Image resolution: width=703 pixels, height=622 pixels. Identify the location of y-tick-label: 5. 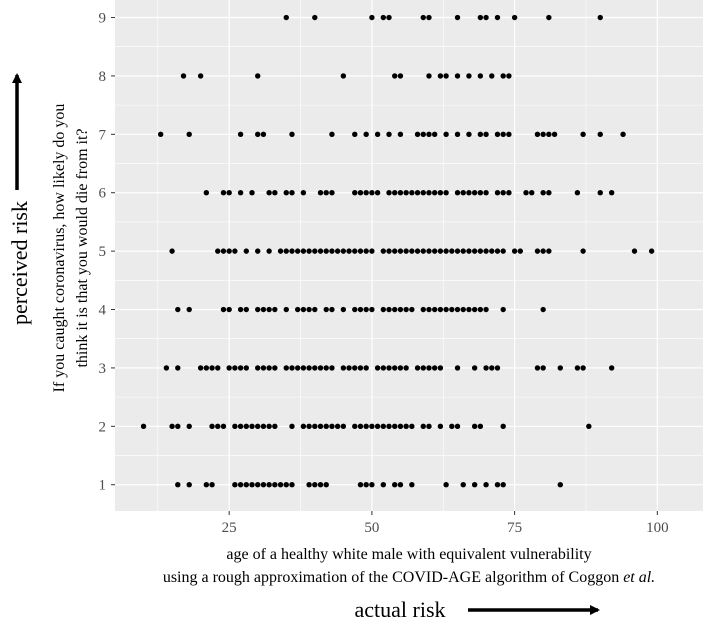
(103, 252).